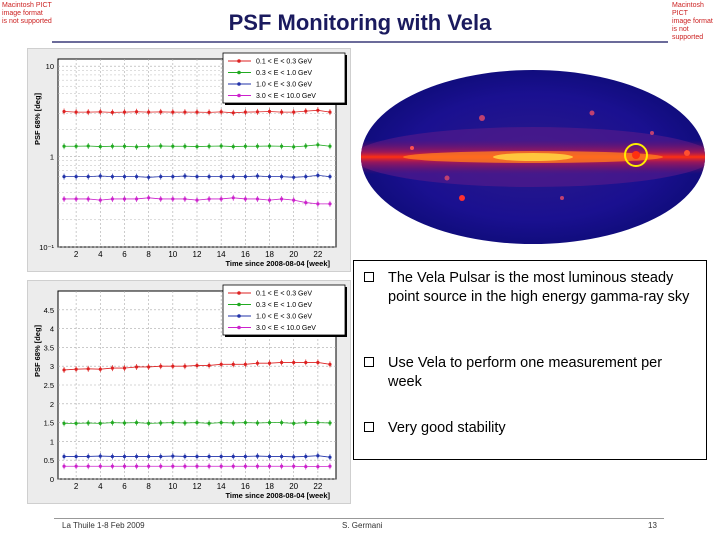 Image resolution: width=720 pixels, height=540 pixels. I want to click on x-tick-label: 2, so click(76, 486).